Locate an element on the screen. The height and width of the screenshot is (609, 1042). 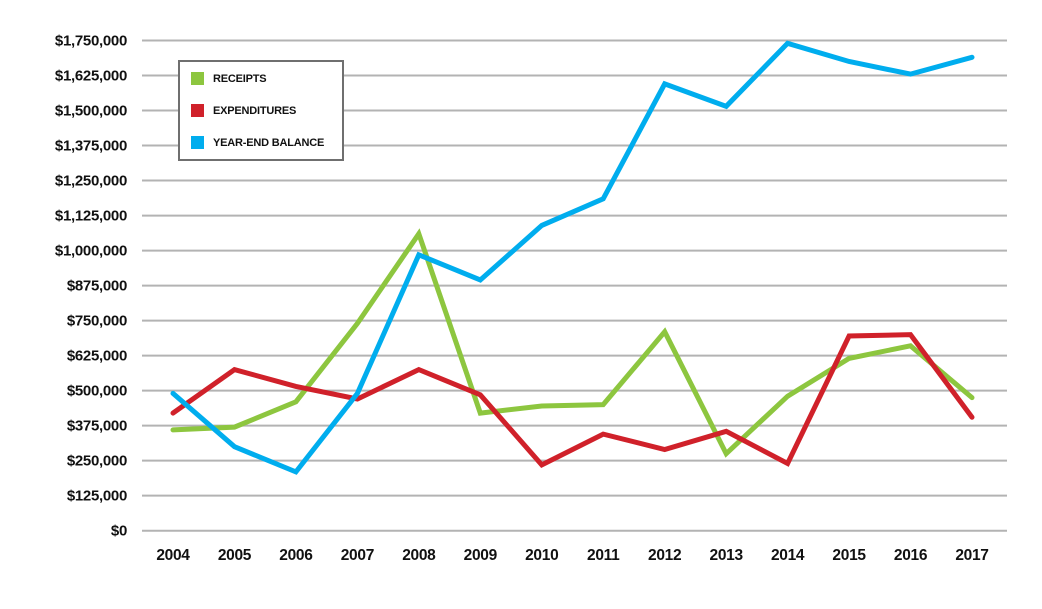
x-tick-label: 2005 is located at coordinates (235, 555).